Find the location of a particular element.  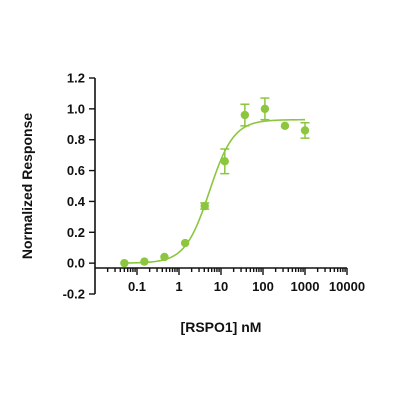

x-axis: 0.1 1 10 100 1000 10000 is located at coordinates (230, 280).